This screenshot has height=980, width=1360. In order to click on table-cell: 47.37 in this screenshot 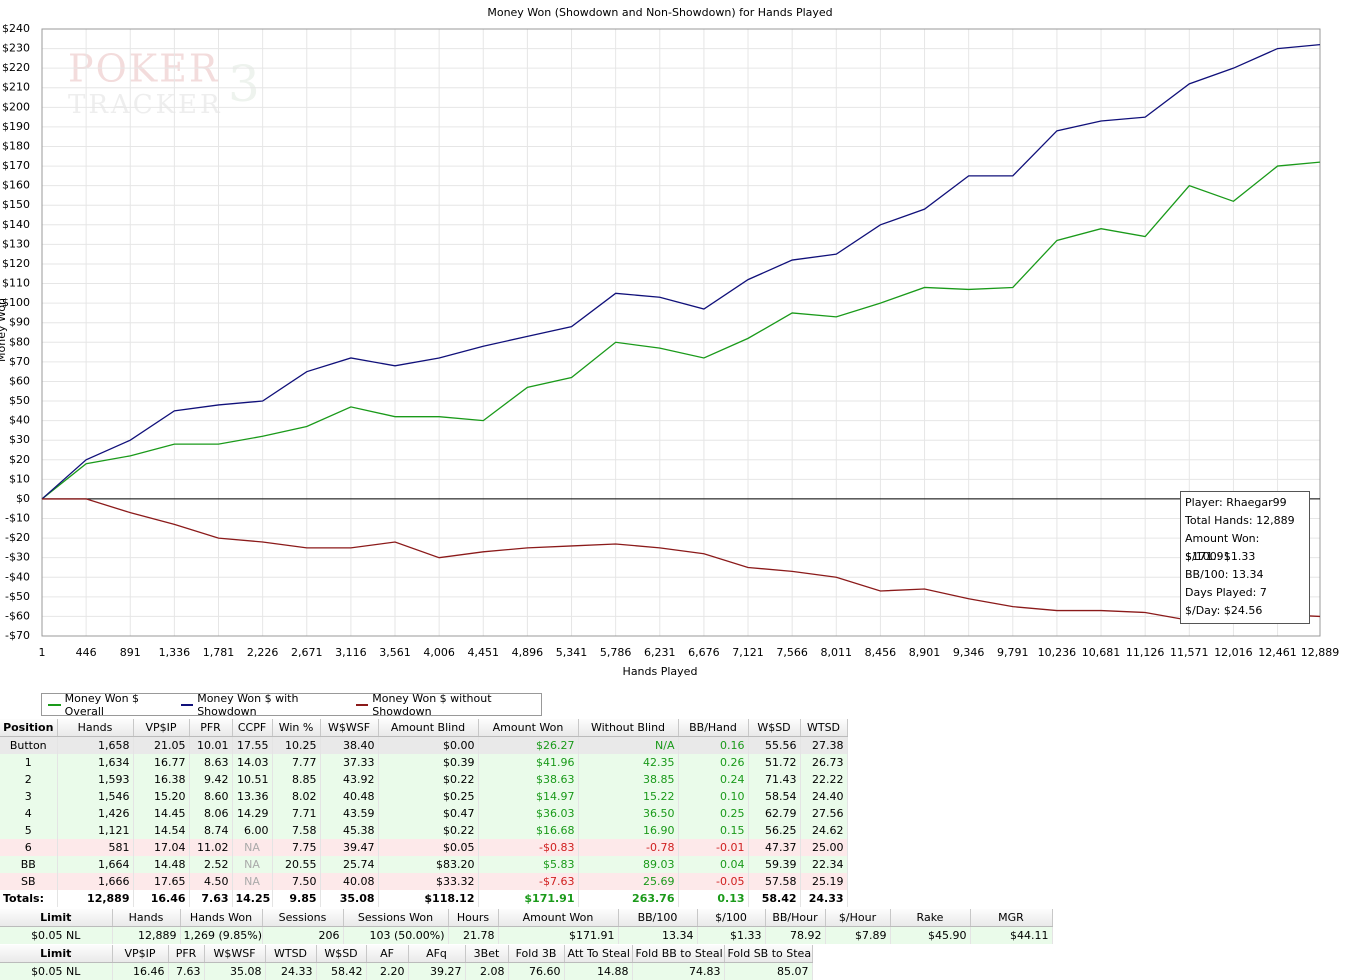, I will do `click(774, 847)`.